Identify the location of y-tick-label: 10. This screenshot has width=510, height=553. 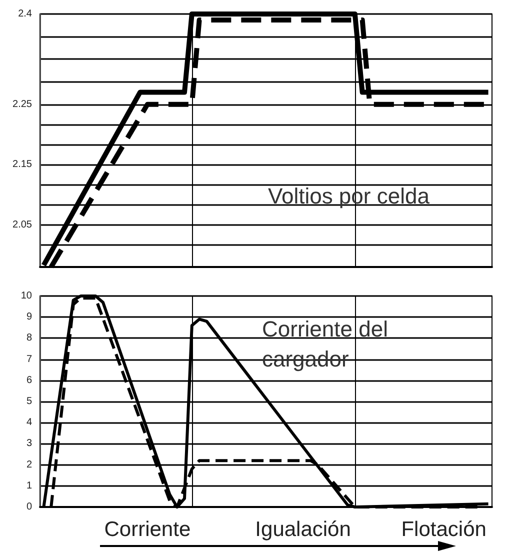
(26, 296).